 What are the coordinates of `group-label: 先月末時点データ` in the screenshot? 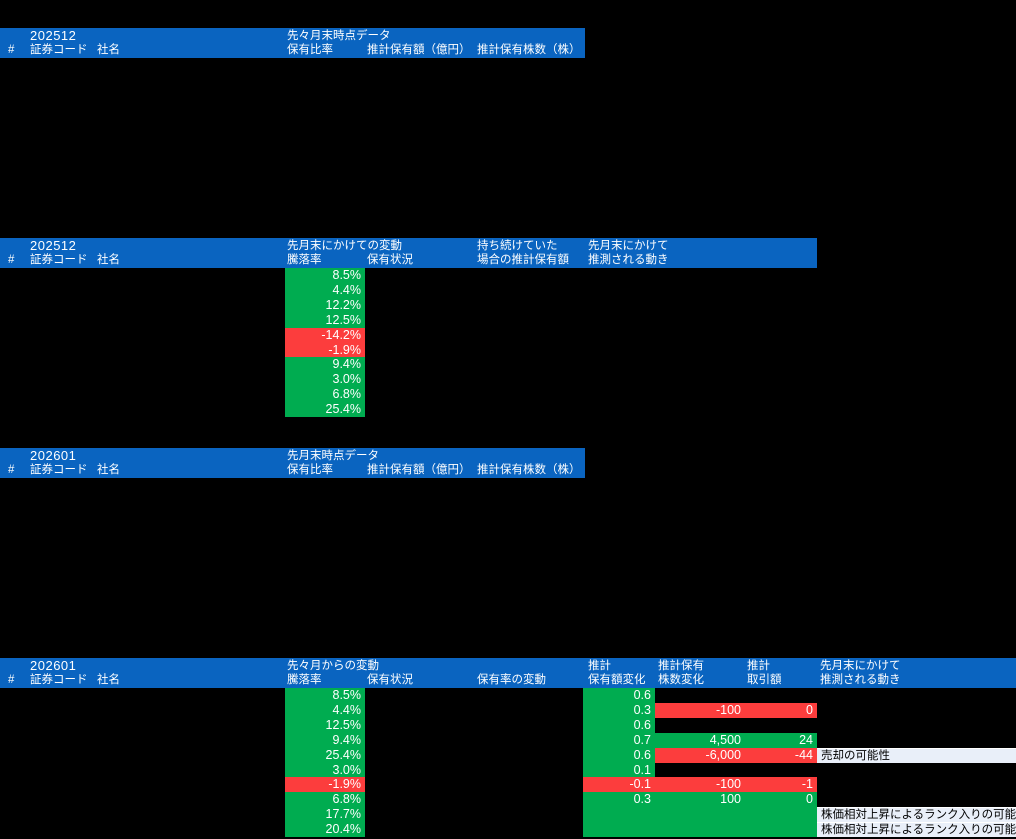 It's located at (333, 456).